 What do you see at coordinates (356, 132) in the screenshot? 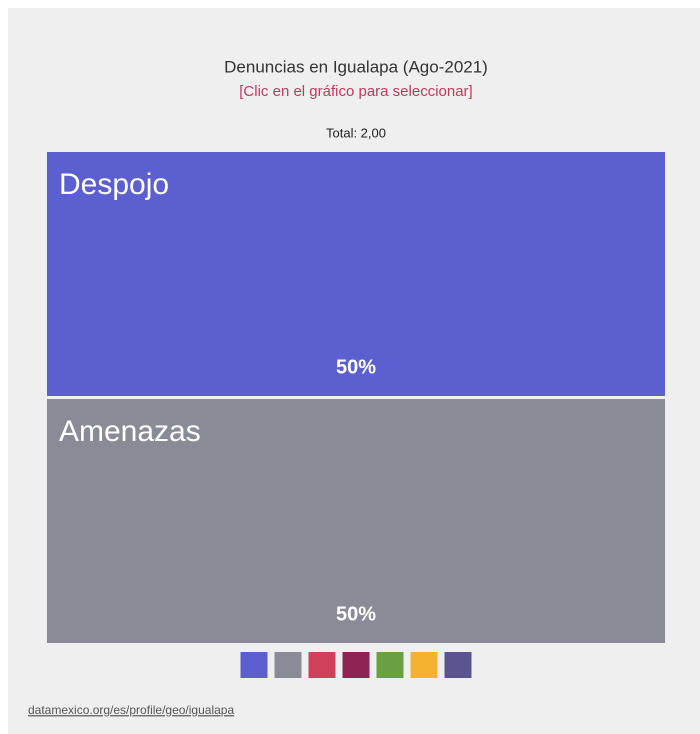
I see `total-label: Total: 2,00` at bounding box center [356, 132].